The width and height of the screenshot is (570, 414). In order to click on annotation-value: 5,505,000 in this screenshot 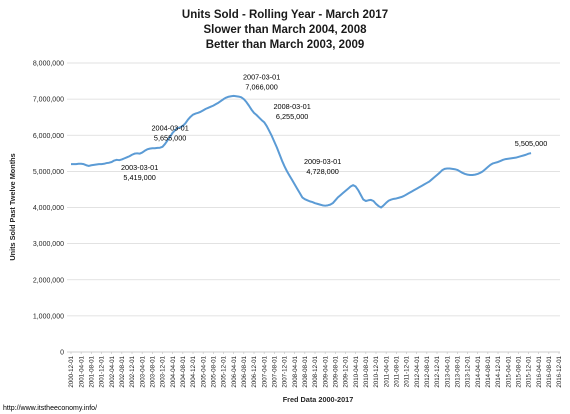, I will do `click(531, 143)`.